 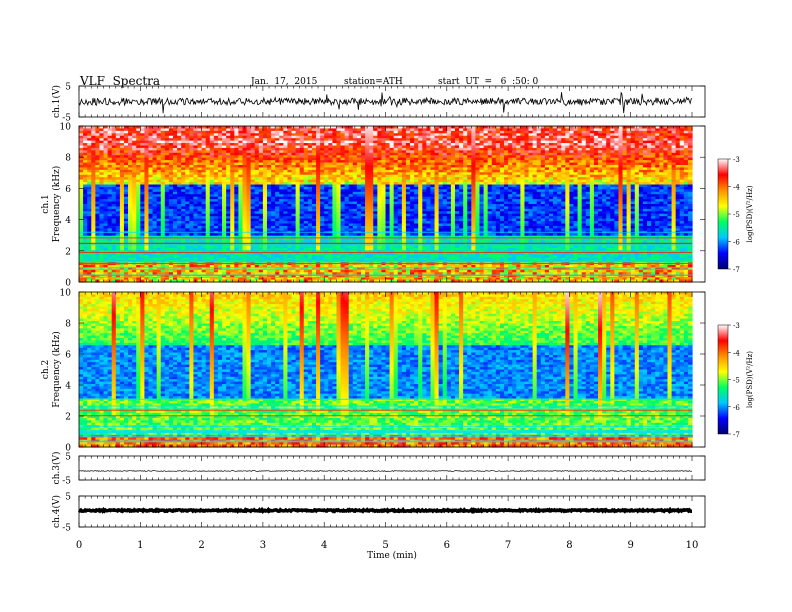 What do you see at coordinates (56, 101) in the screenshot?
I see `y-axis-label: ch.1(V)` at bounding box center [56, 101].